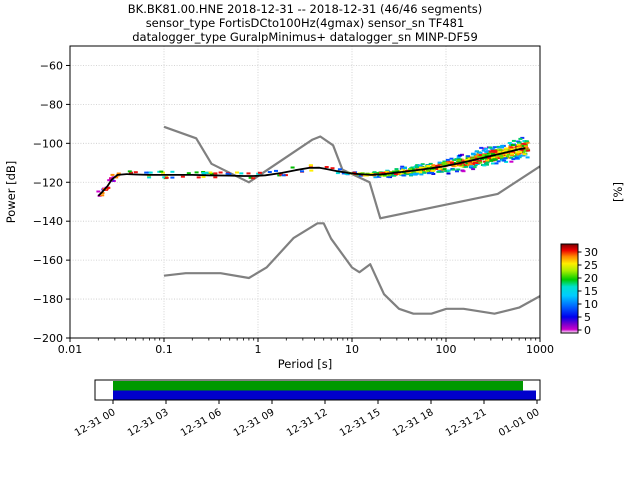 This screenshot has height=480, width=640. Describe the element at coordinates (591, 291) in the screenshot. I see `colorbar-tick-label: 15` at that location.